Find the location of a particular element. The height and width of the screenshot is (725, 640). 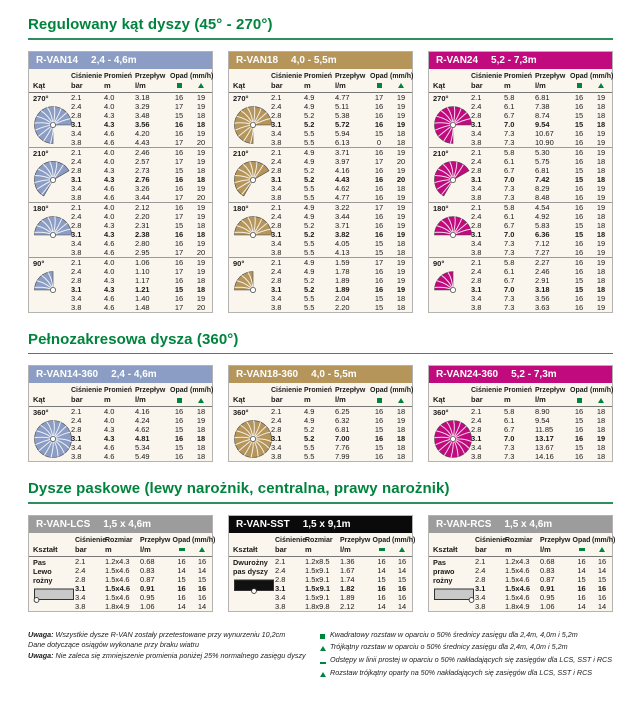

table-row: 2.8 4.3 2.73 15 18 is located at coordinates (120, 170).